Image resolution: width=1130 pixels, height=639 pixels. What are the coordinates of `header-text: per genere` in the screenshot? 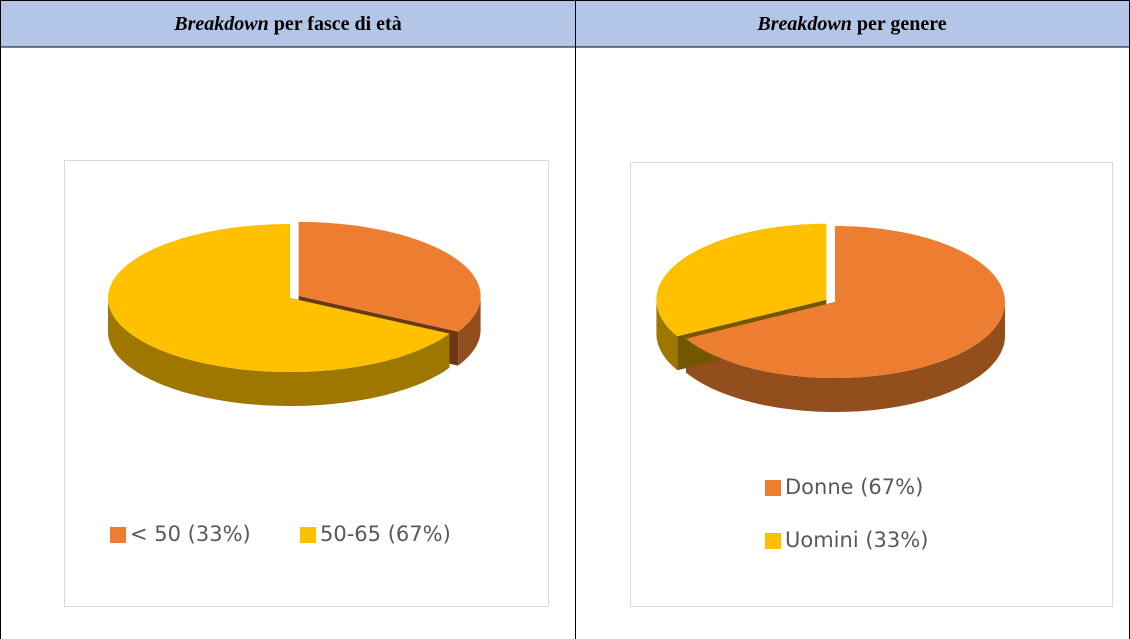 It's located at (902, 24).